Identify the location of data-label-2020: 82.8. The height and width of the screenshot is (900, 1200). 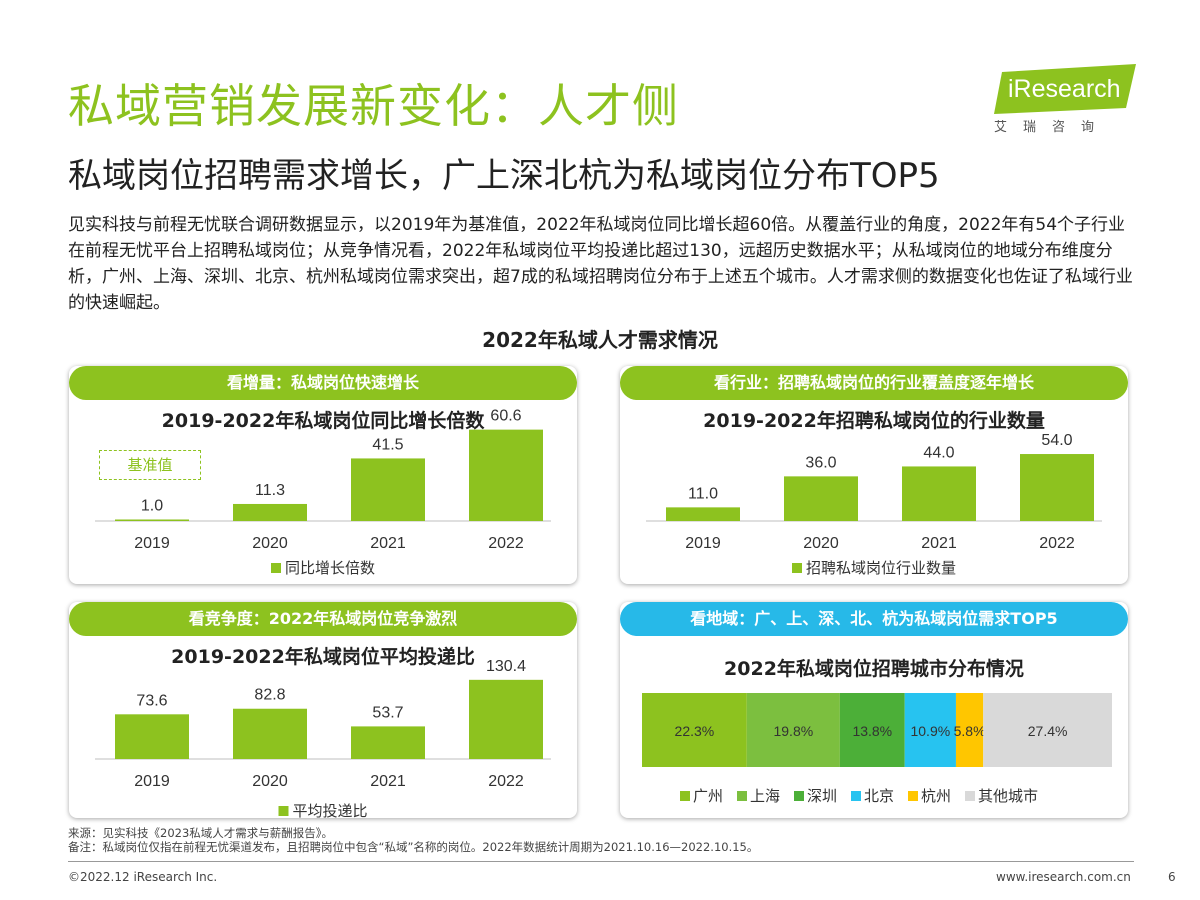
(269, 695).